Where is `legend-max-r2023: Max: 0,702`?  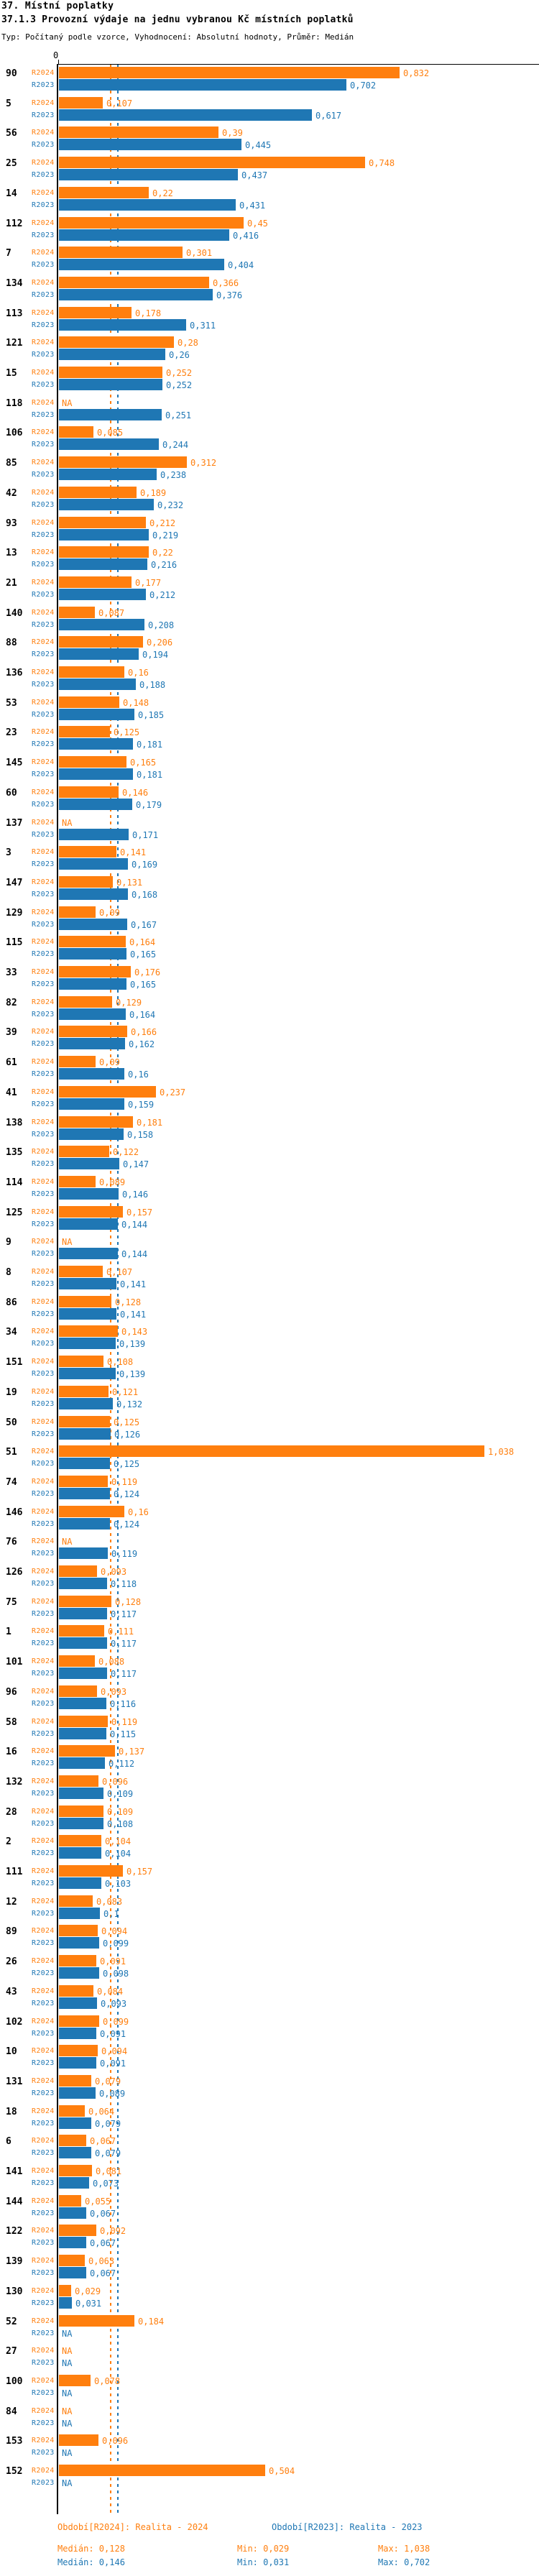 legend-max-r2023: Max: 0,702 is located at coordinates (404, 2562).